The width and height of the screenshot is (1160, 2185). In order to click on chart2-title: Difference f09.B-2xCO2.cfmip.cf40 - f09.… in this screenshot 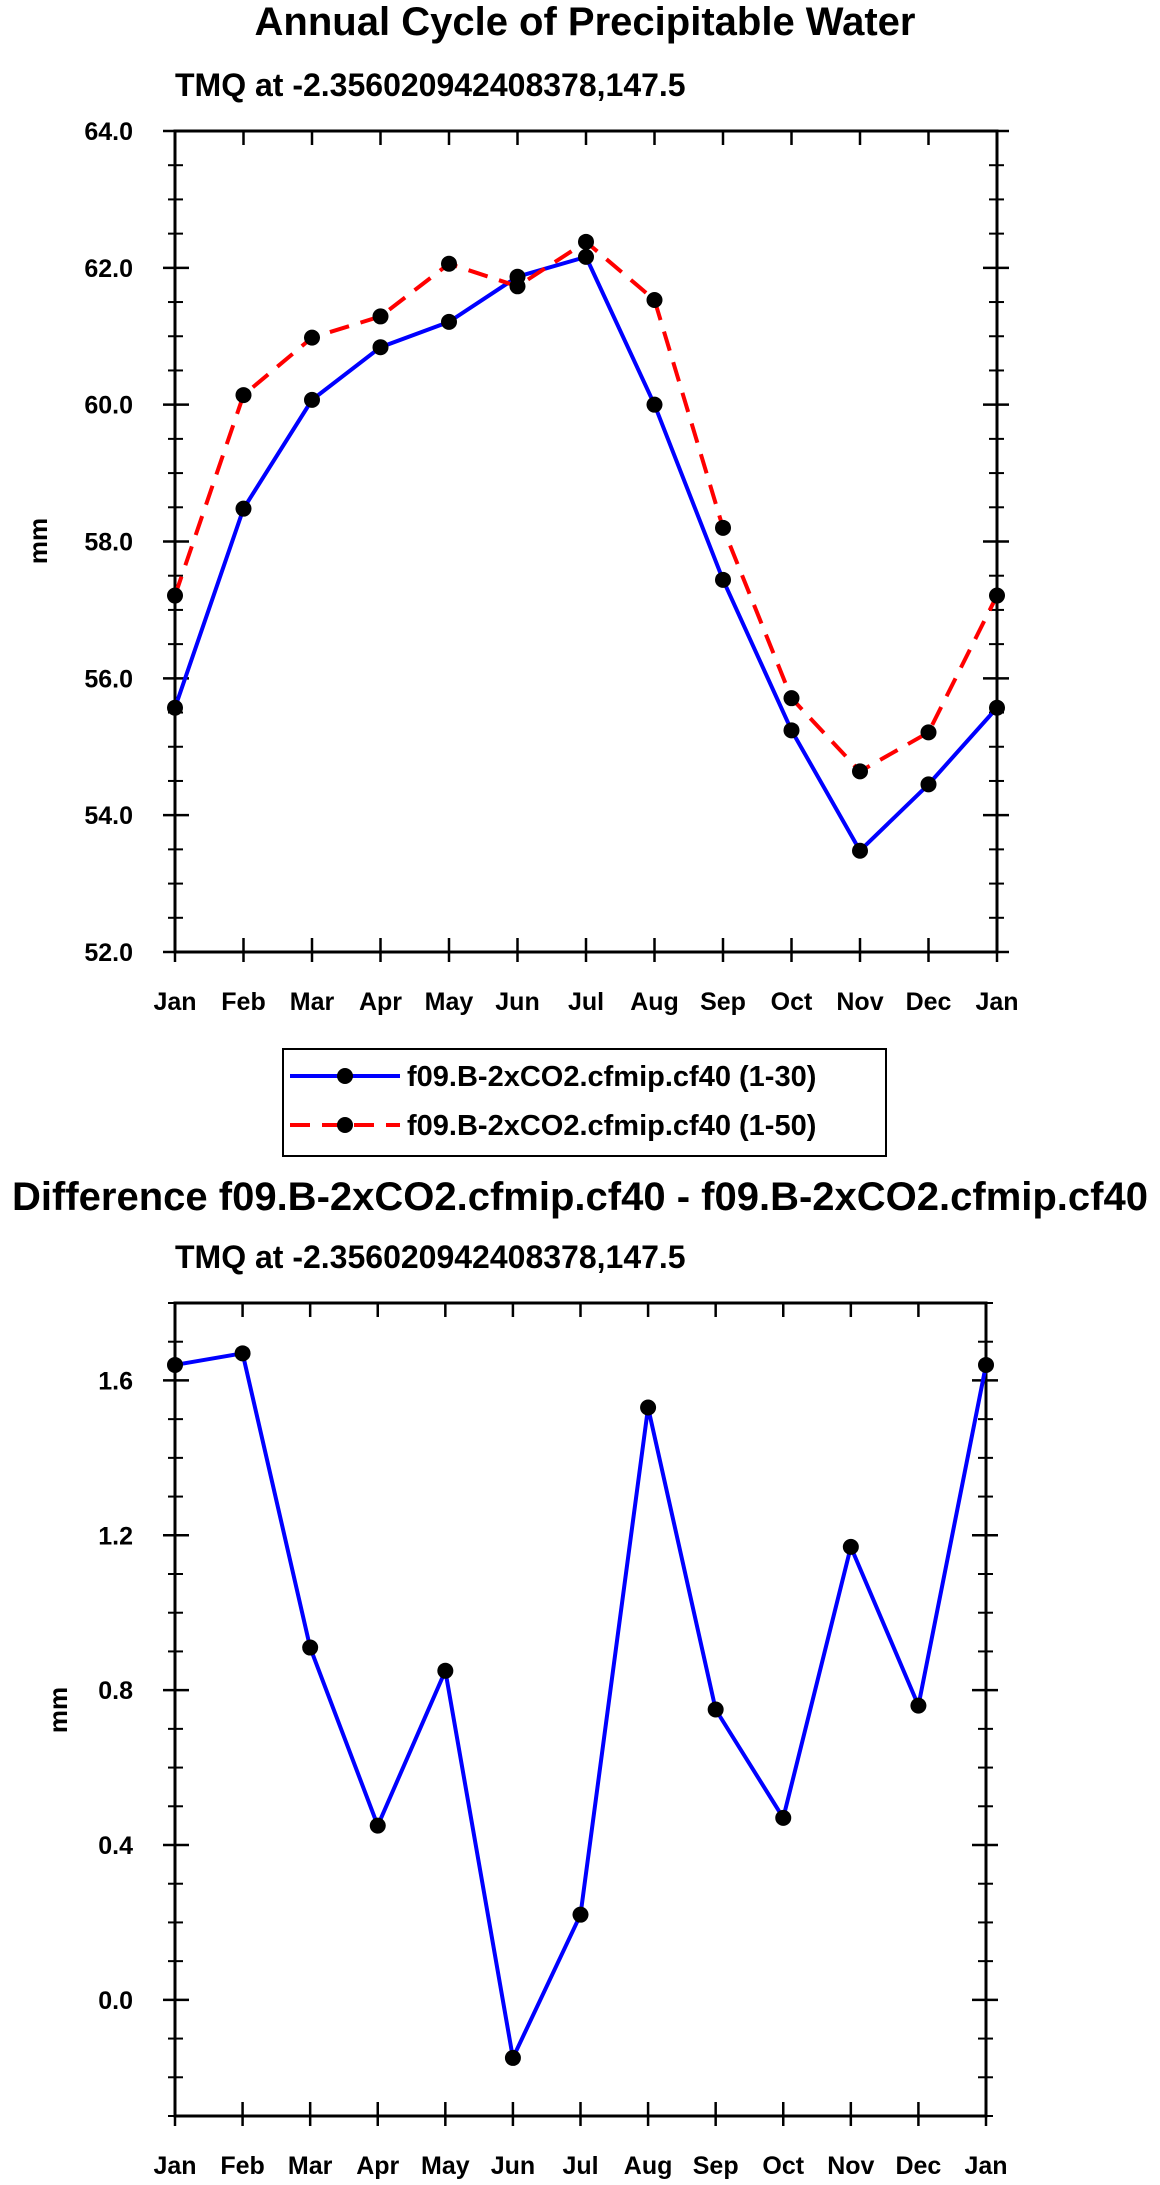, I will do `click(580, 1197)`.